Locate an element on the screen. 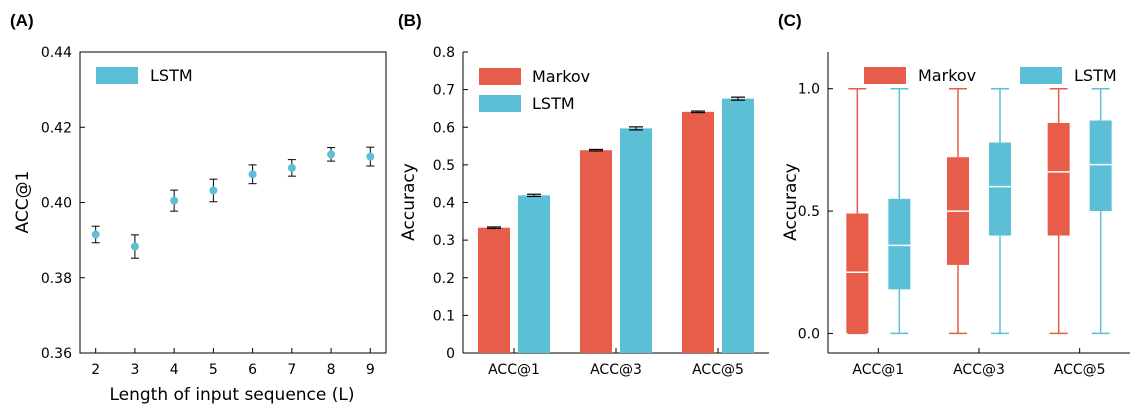  panel-a-legend-label-lstm: LSTM is located at coordinates (171, 75).